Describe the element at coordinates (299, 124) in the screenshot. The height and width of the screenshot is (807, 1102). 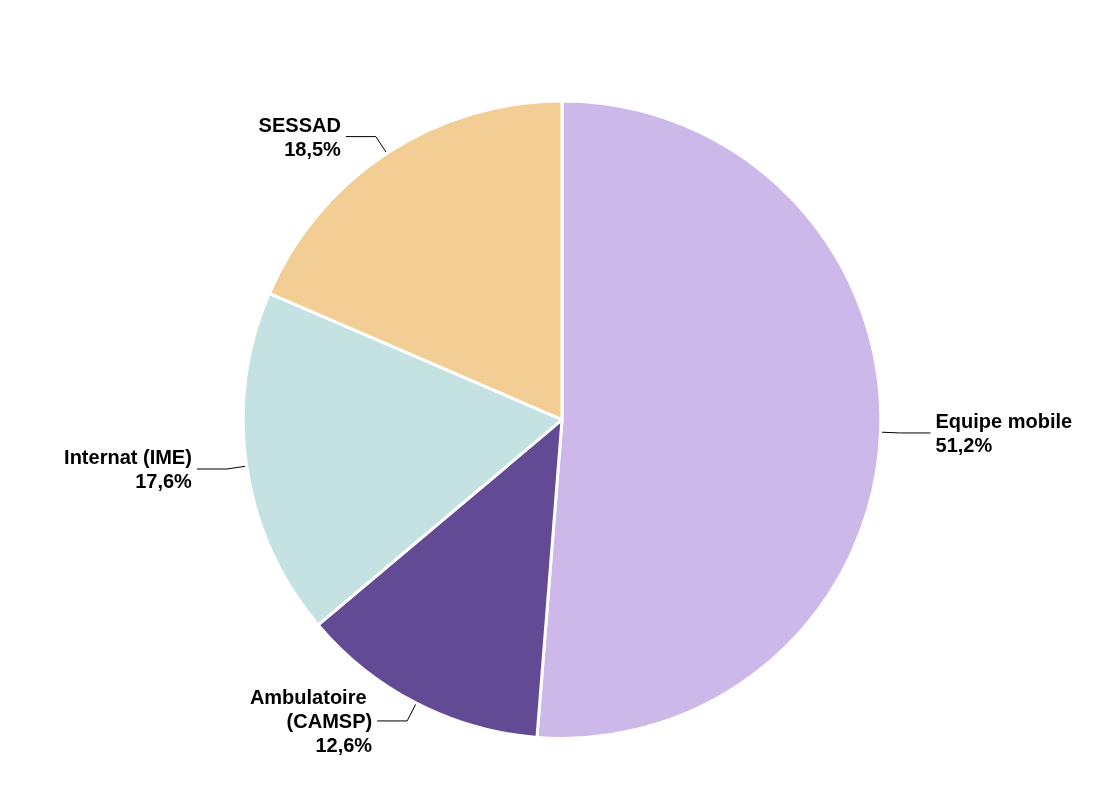
I see `slice-label: SESSAD` at that location.